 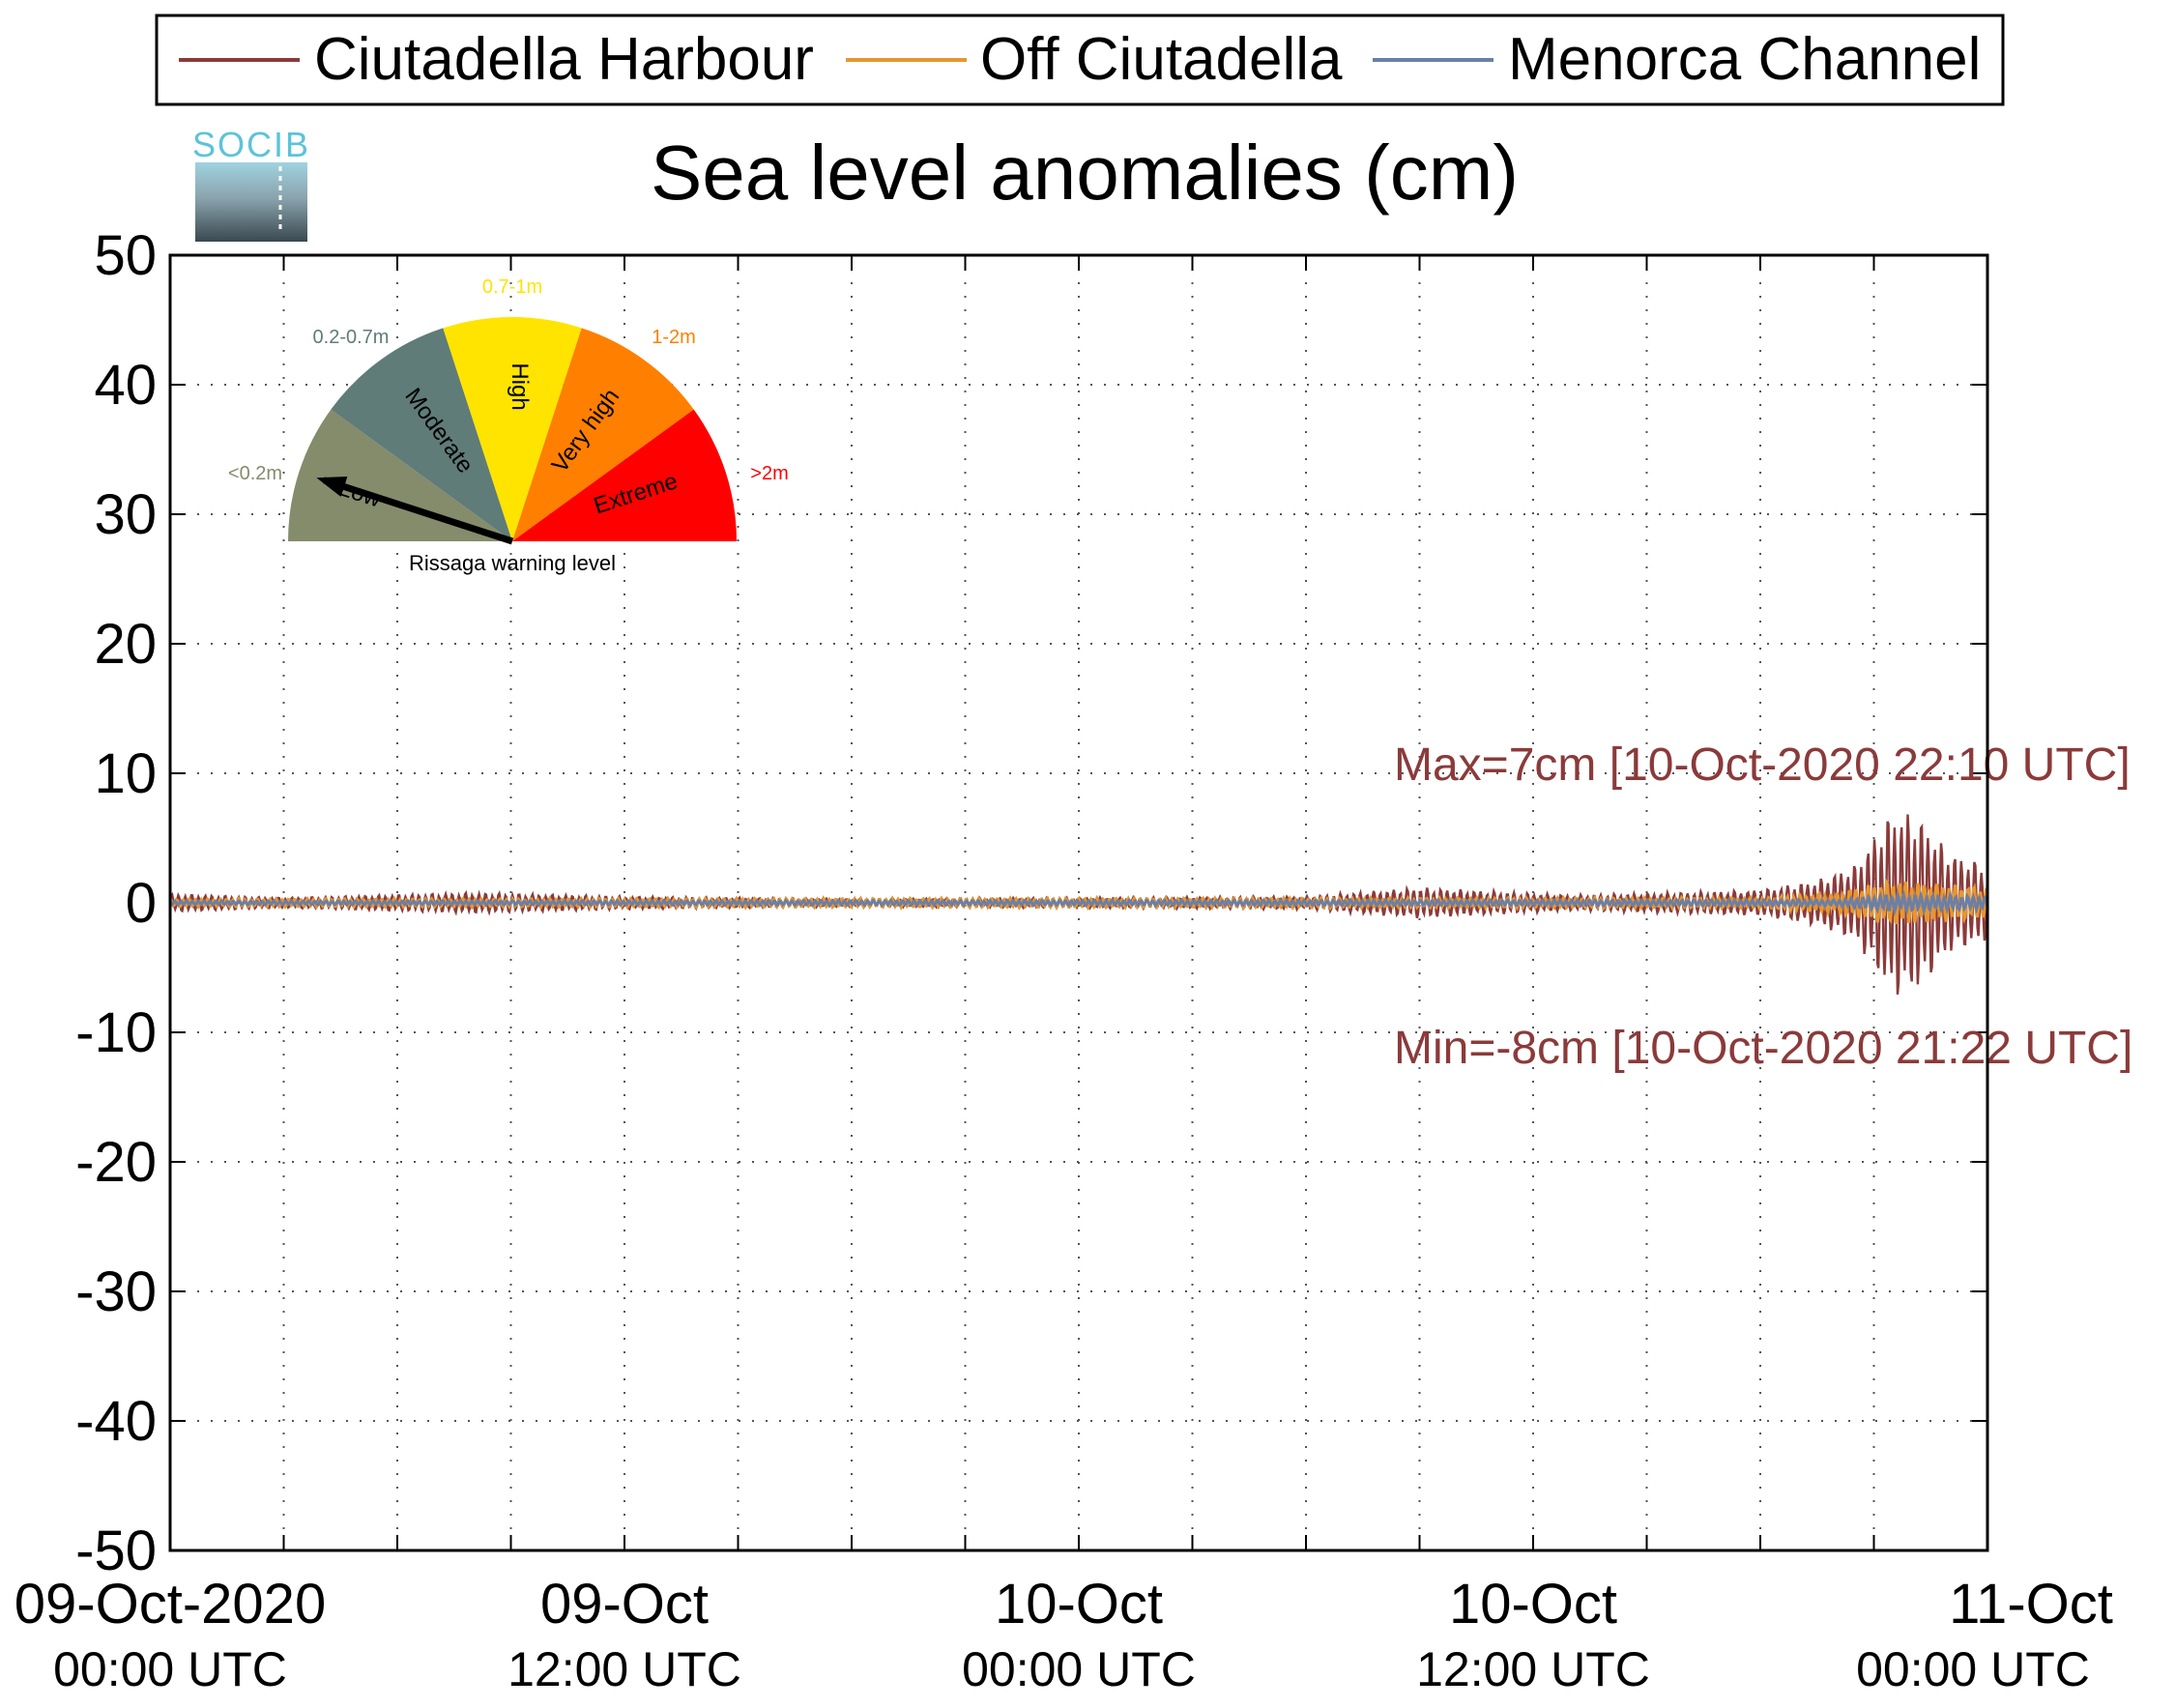 I want to click on series-line-menorca-channel, so click(x=1079, y=902).